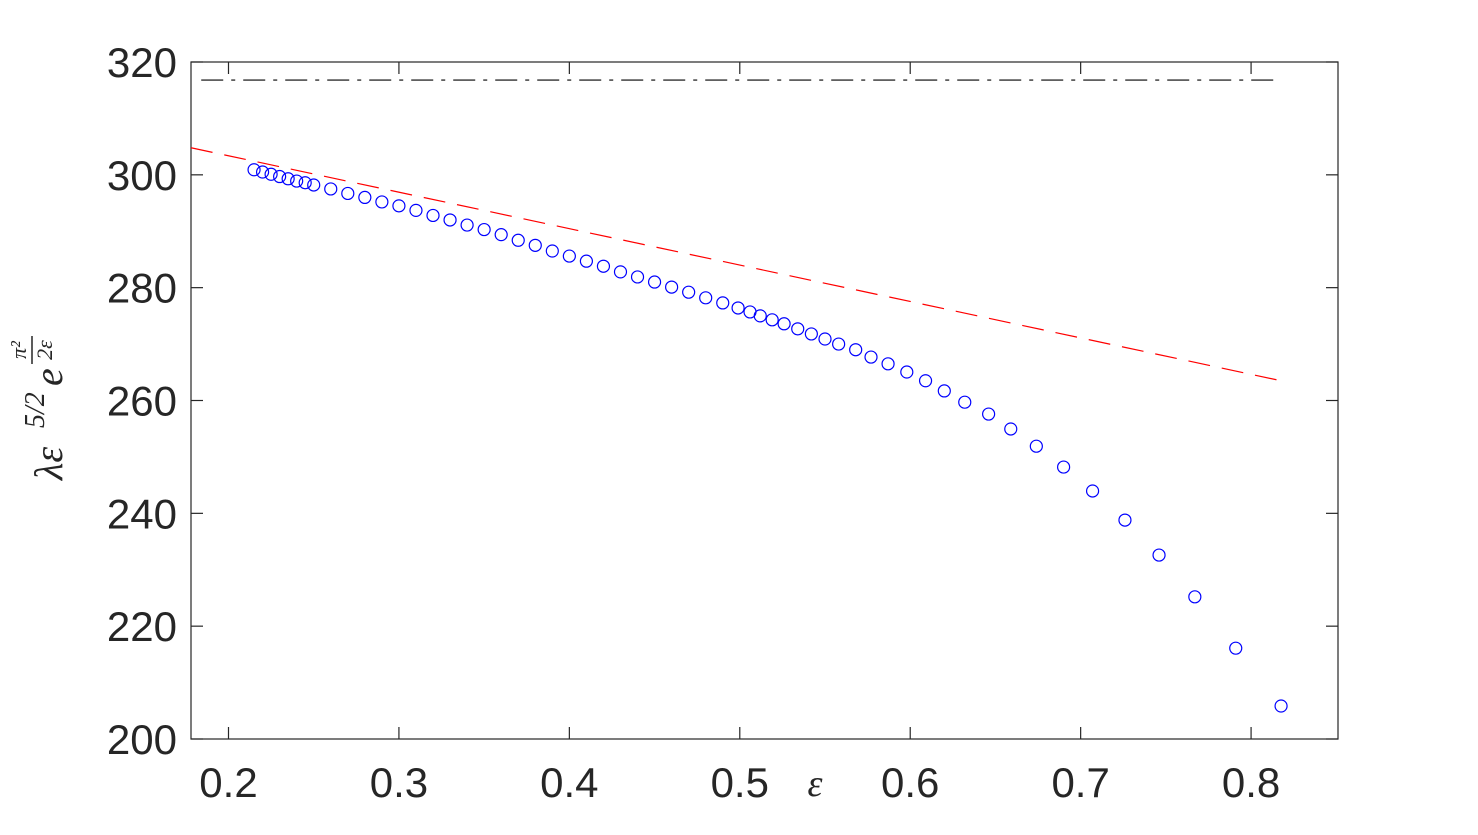 Image resolution: width=1478 pixels, height=835 pixels. What do you see at coordinates (815, 784) in the screenshot?
I see `x-axis-label: ε` at bounding box center [815, 784].